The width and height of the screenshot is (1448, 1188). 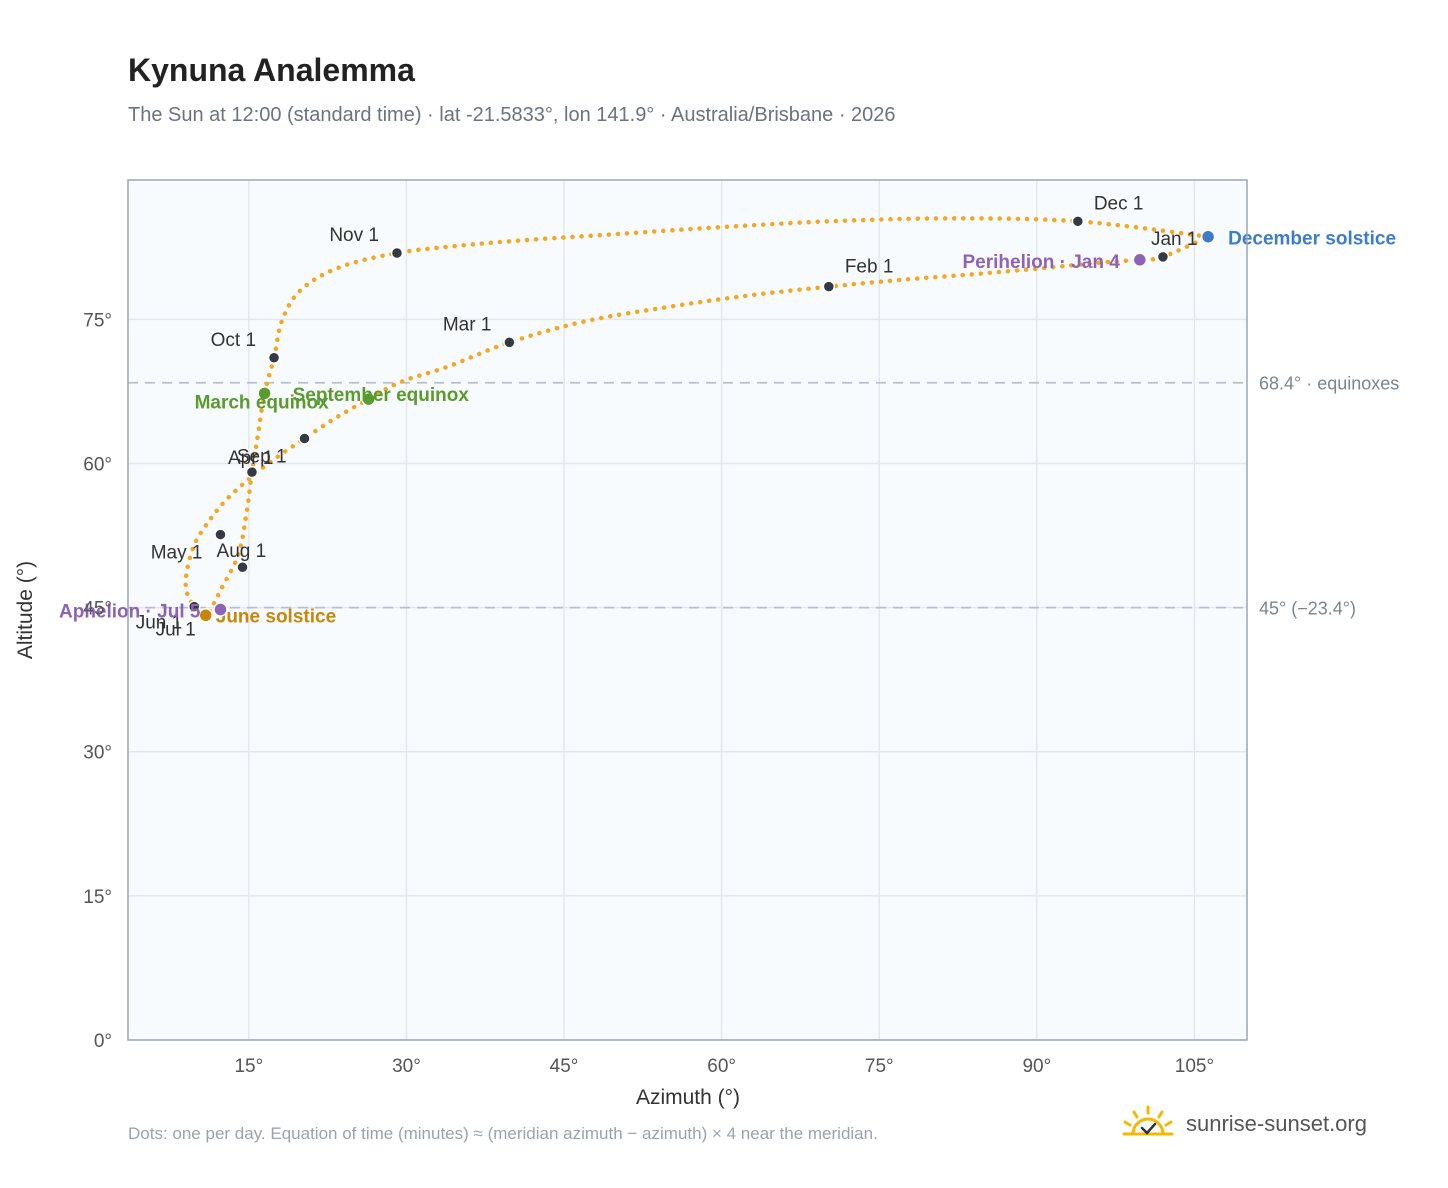 I want to click on brand: sunrise-sunset.org, so click(x=1243, y=1124).